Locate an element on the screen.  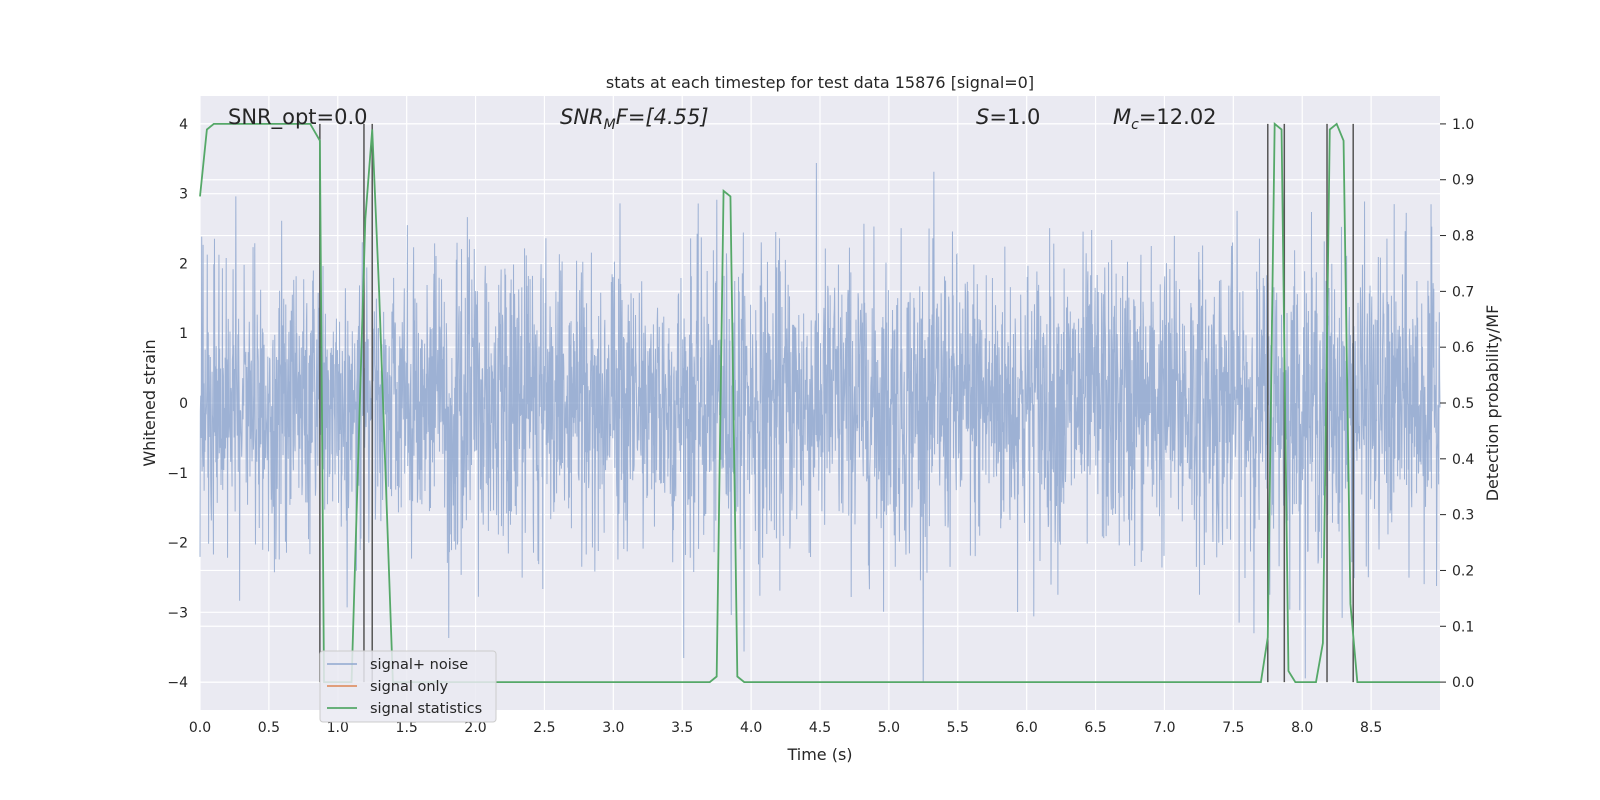
annotation-snr-mf: SNRMF=[4.55] is located at coordinates (634, 119).